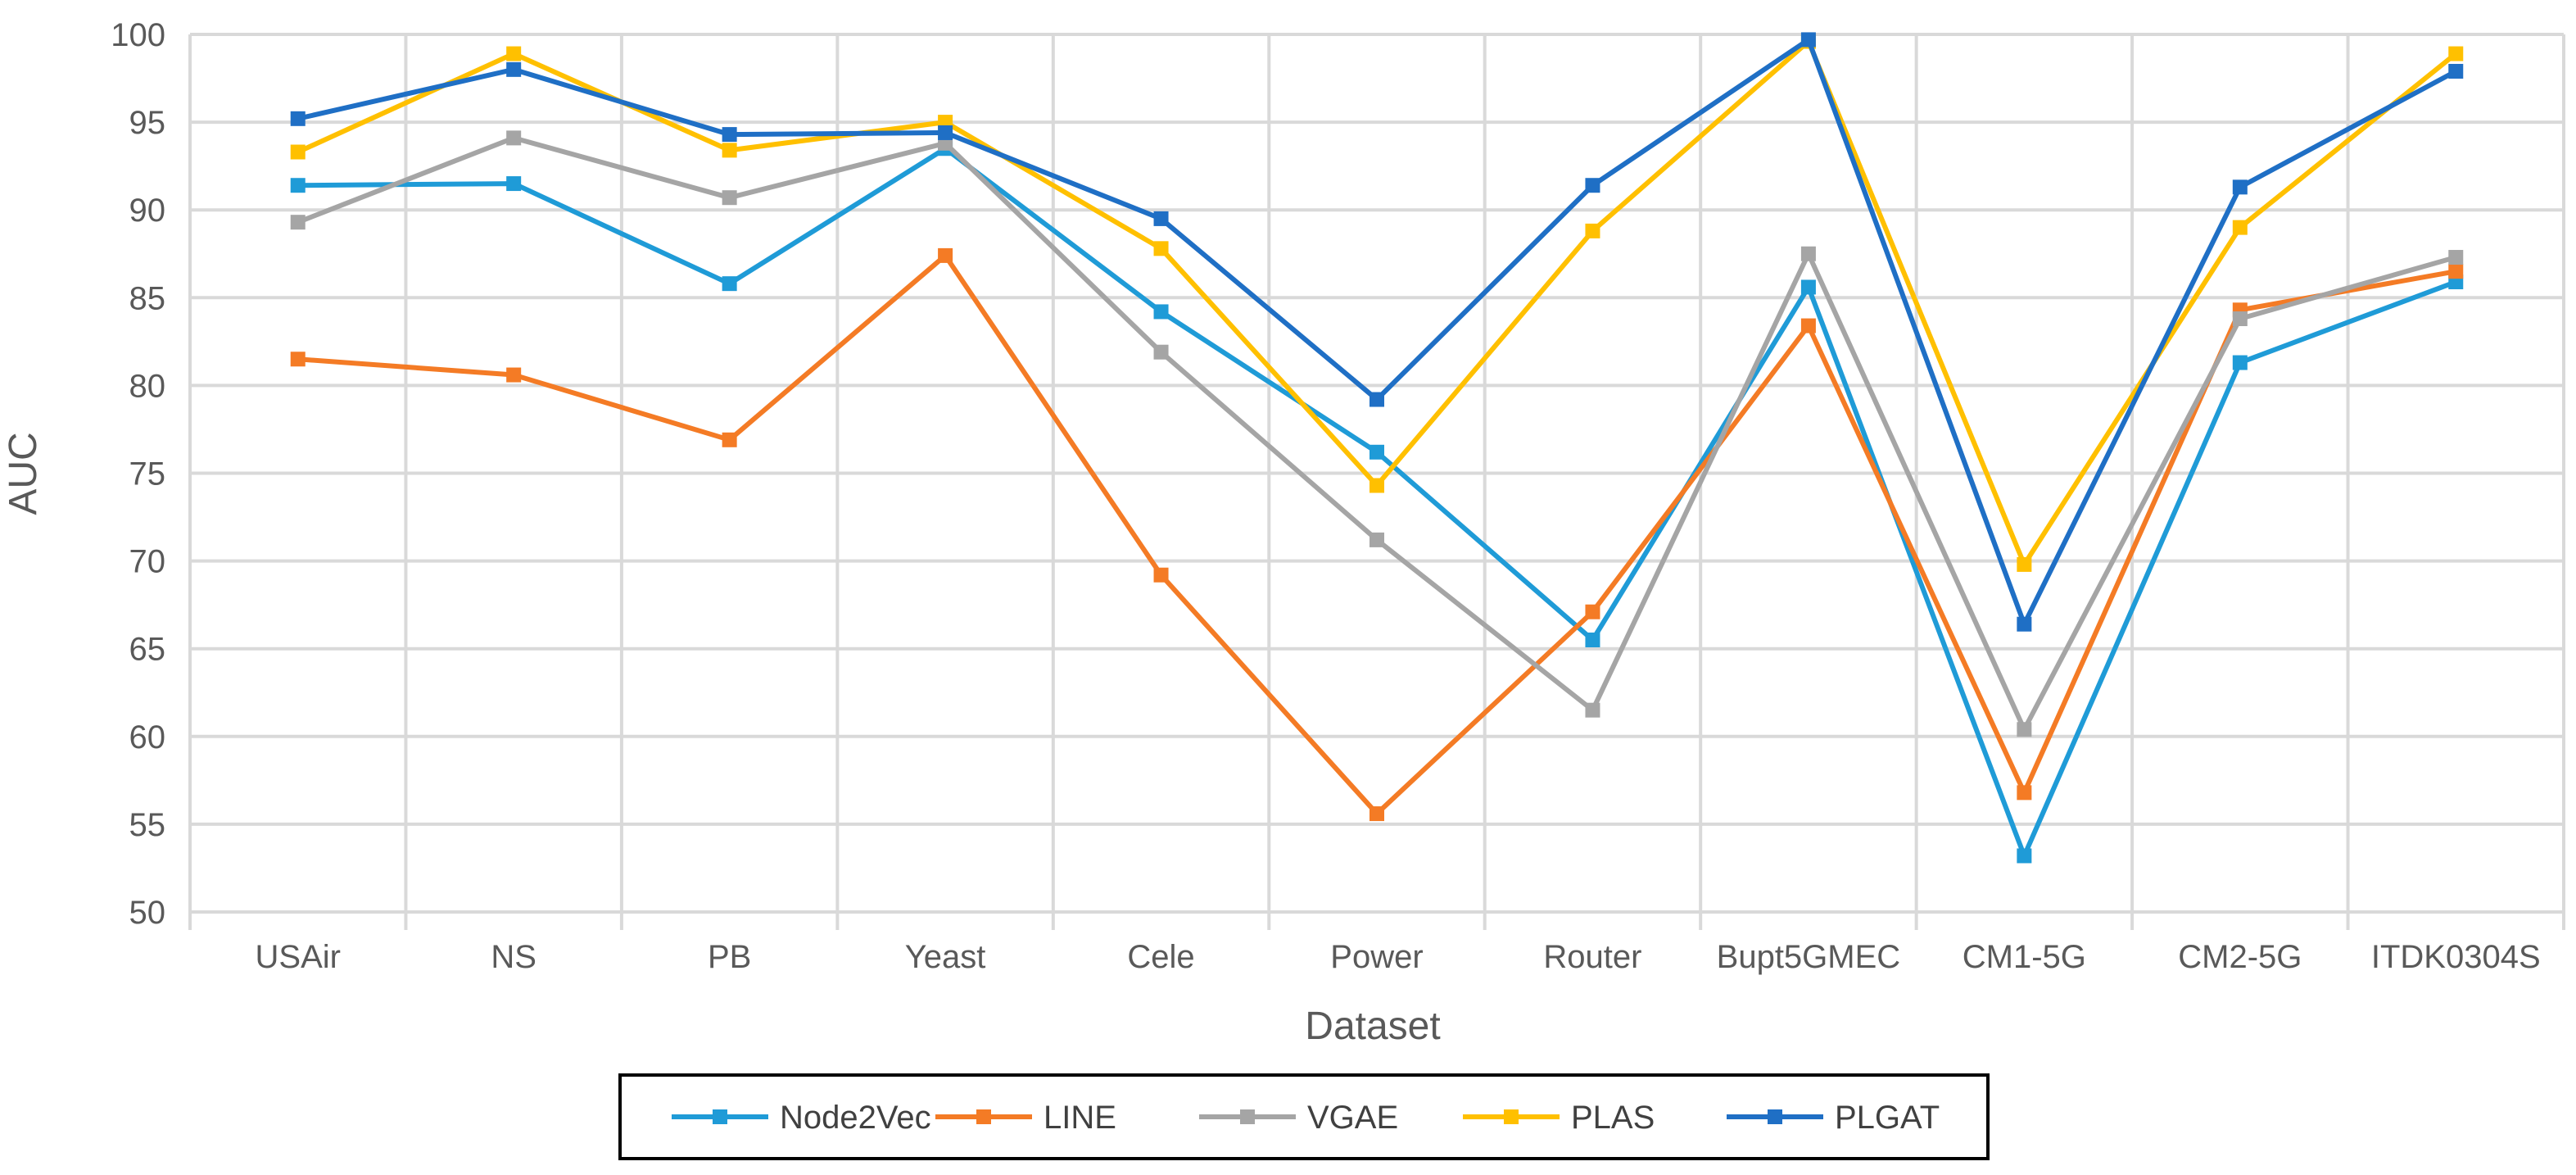 The height and width of the screenshot is (1175, 2576). I want to click on legend-item-plgat: PLGAT, so click(1833, 1118).